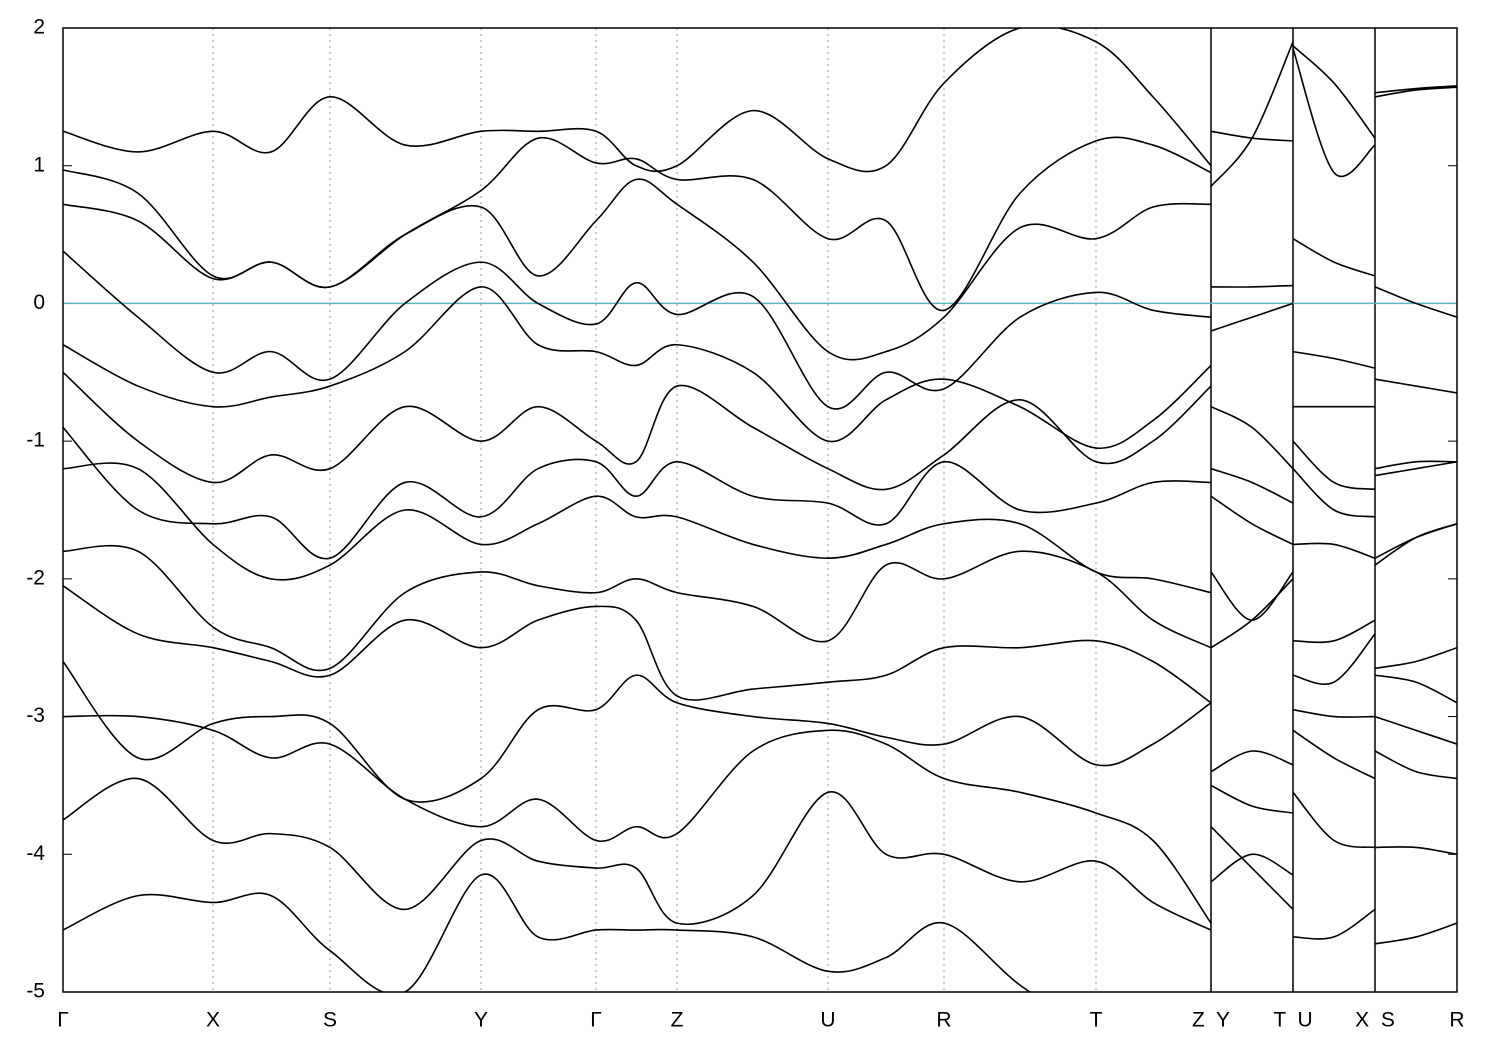  What do you see at coordinates (1096, 1020) in the screenshot?
I see `x-tick-label: T` at bounding box center [1096, 1020].